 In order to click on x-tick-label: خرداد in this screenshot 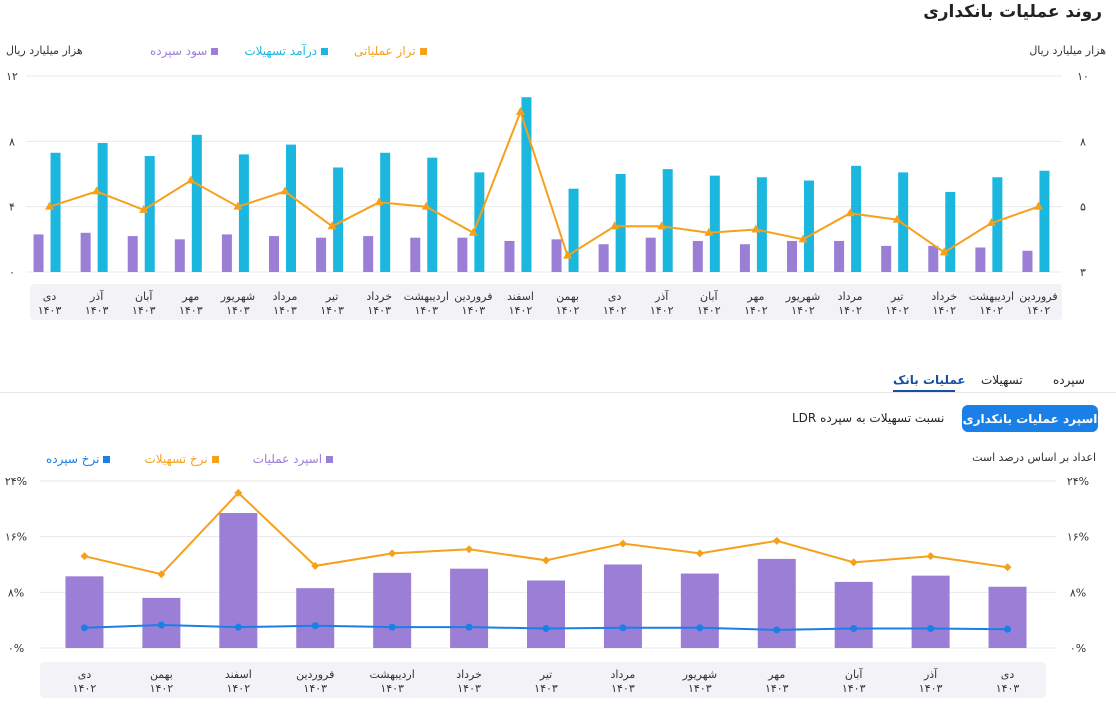, I will do `click(379, 296)`.